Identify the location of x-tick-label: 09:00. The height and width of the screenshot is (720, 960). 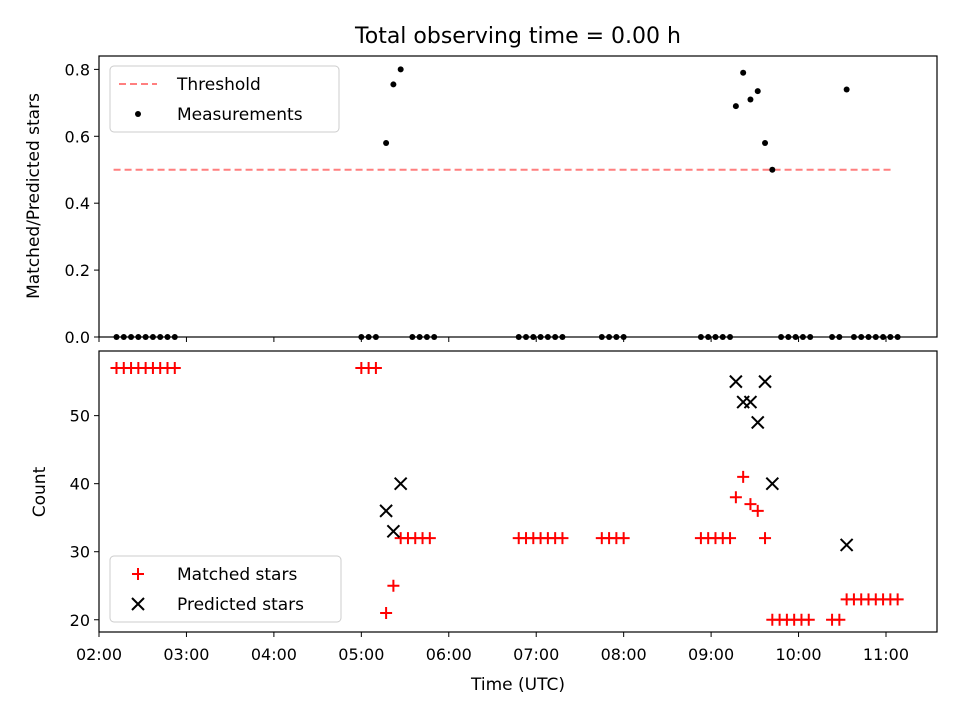
(711, 654).